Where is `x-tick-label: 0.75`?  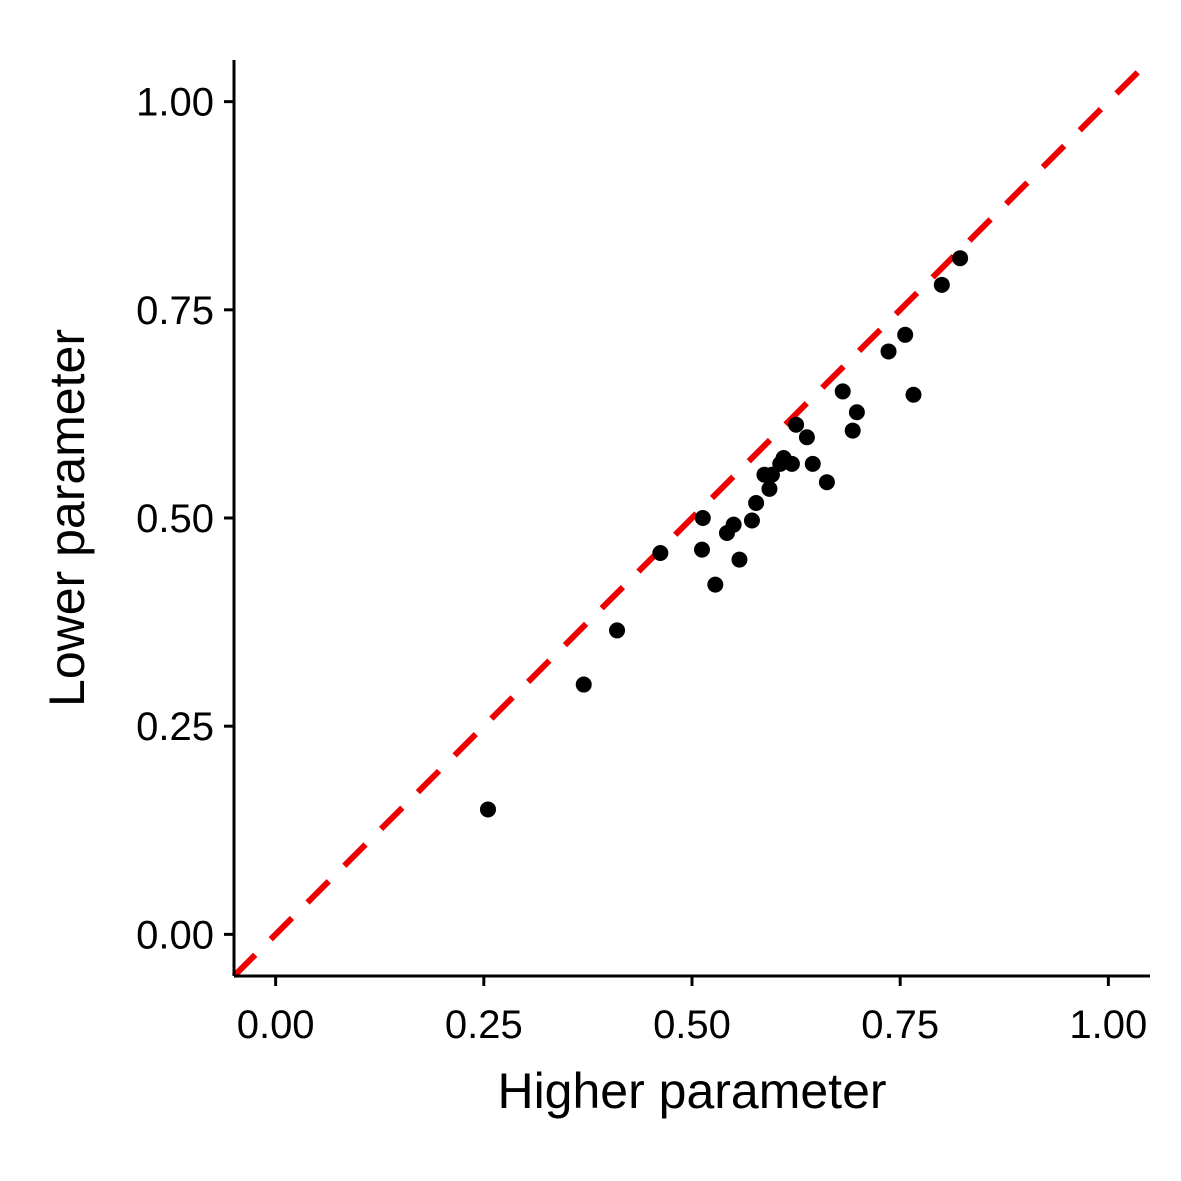 x-tick-label: 0.75 is located at coordinates (900, 1025).